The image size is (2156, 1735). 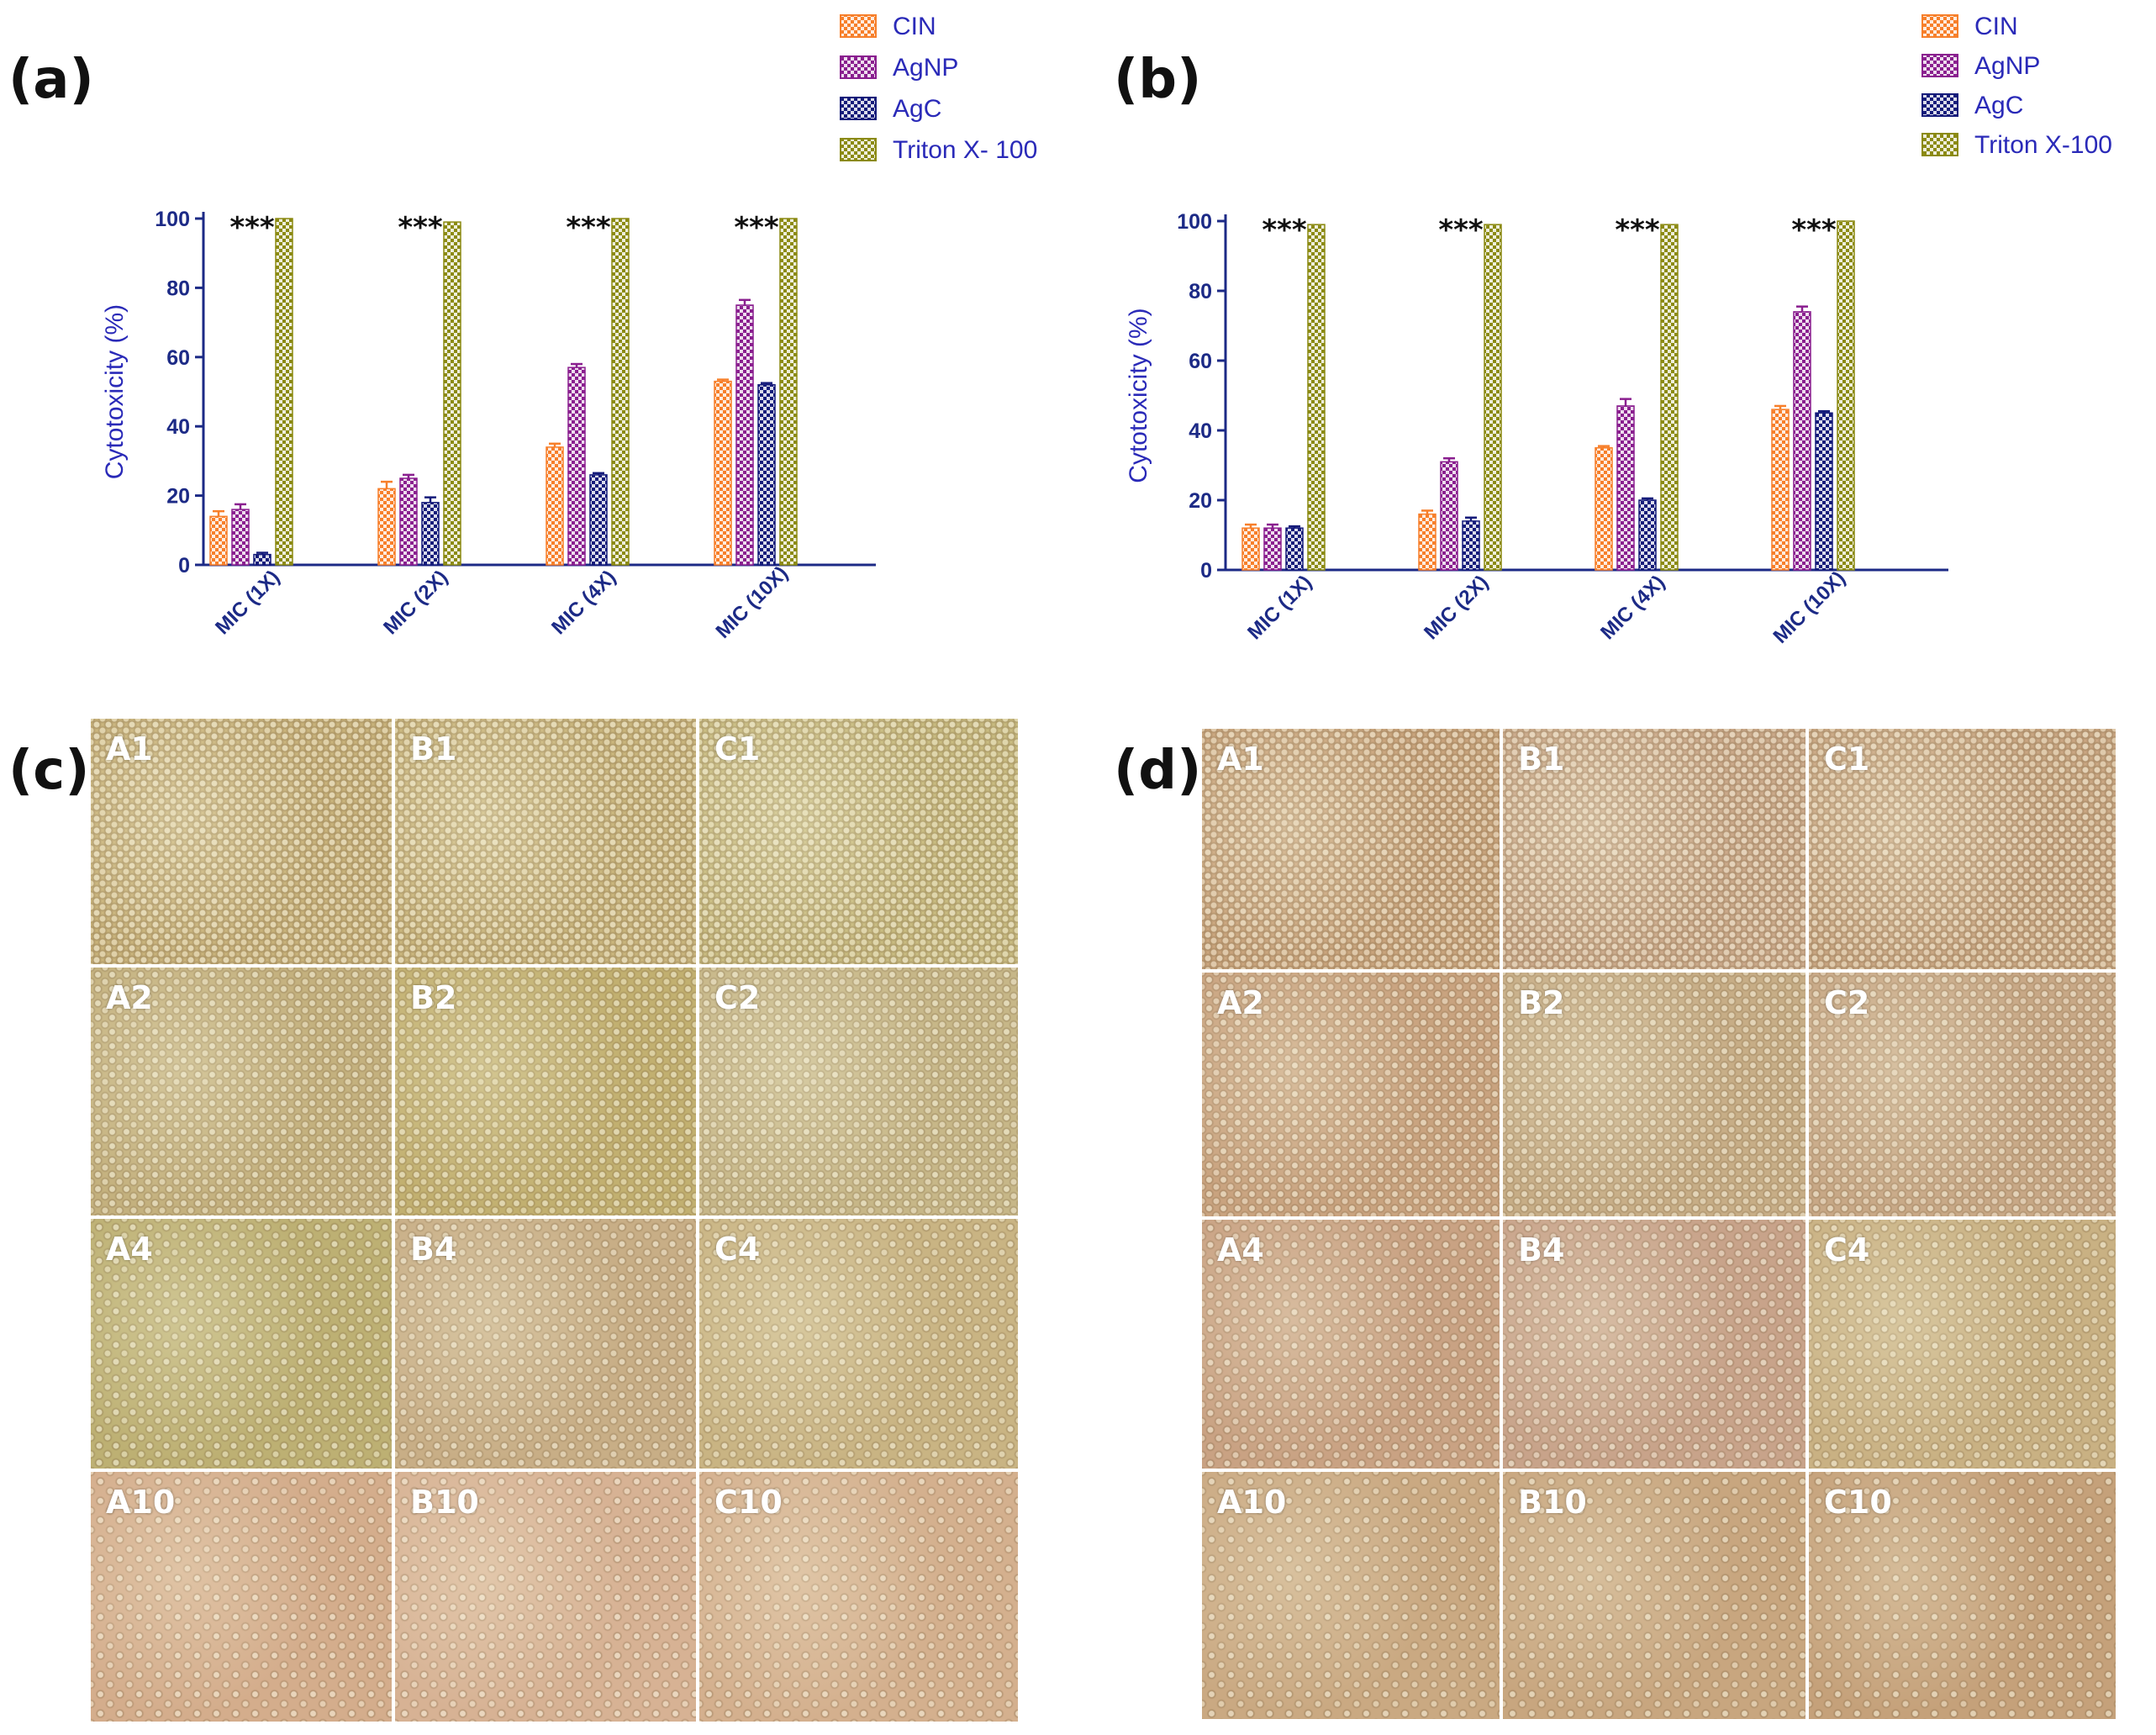 I want to click on legend-label-b: AgC, so click(x=1998, y=105).